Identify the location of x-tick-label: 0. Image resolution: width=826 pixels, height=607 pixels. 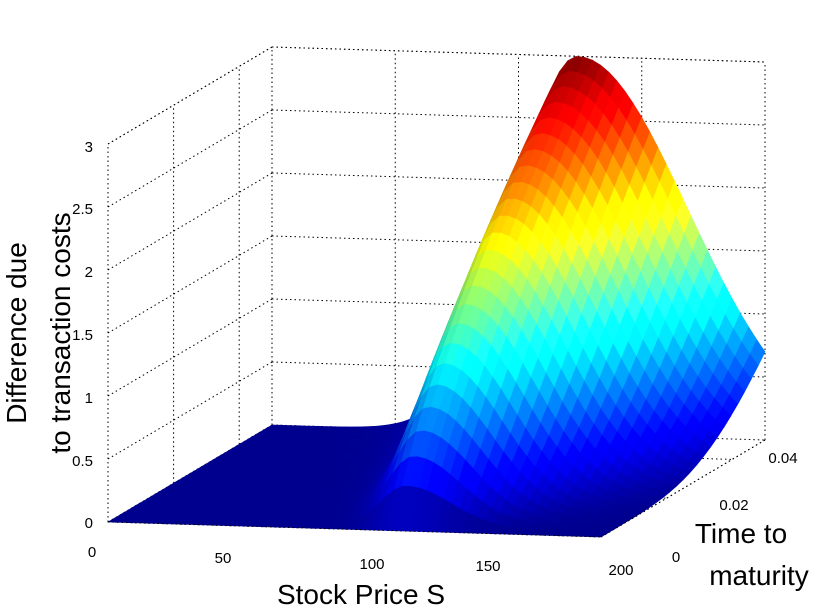
(92, 552).